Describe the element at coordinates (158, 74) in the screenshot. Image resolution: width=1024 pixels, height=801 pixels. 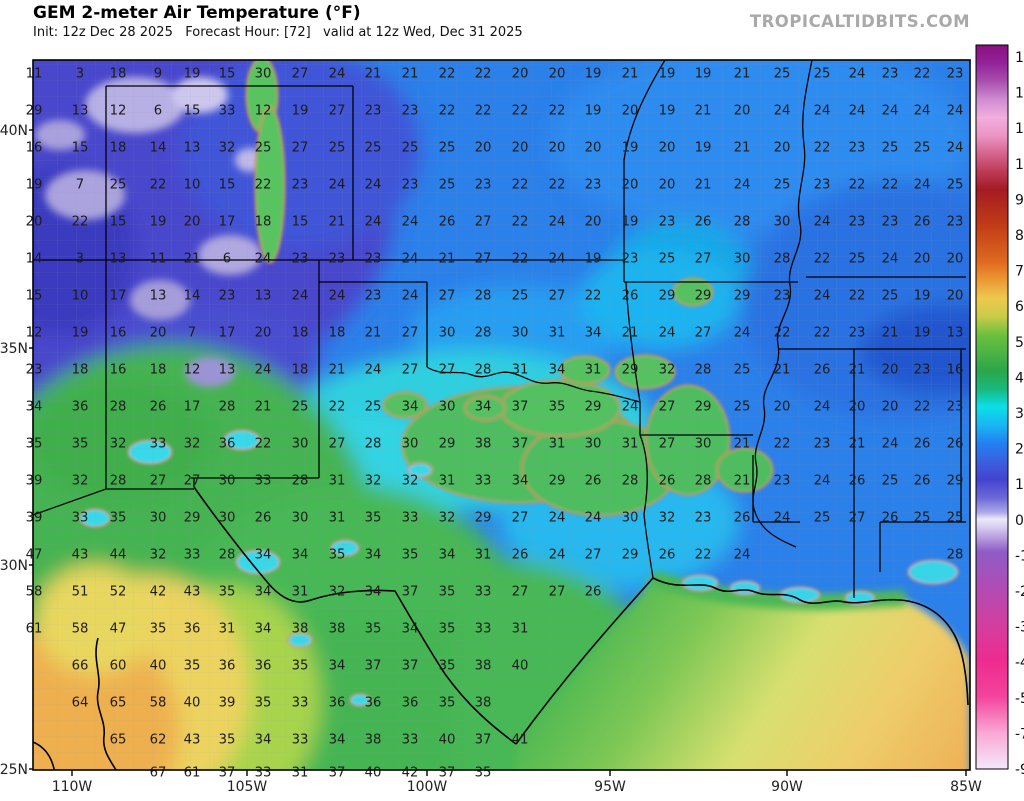
I see `label: 9` at that location.